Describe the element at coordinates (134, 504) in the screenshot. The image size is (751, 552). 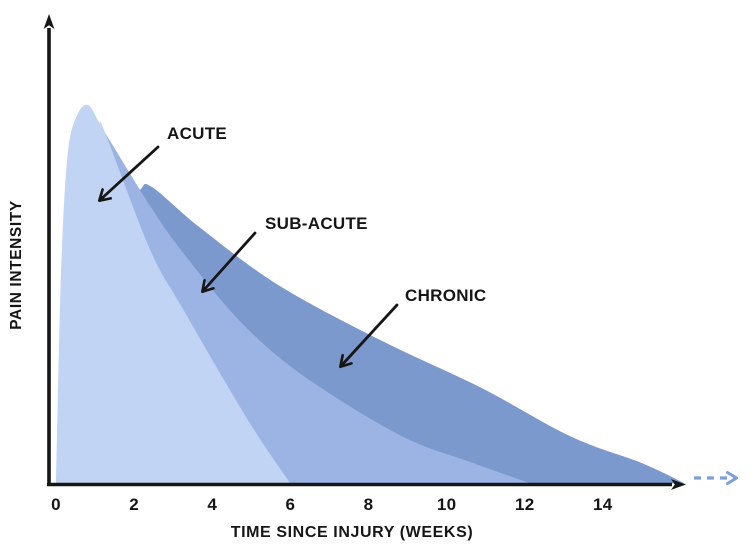
I see `x-tick-label: 2` at that location.